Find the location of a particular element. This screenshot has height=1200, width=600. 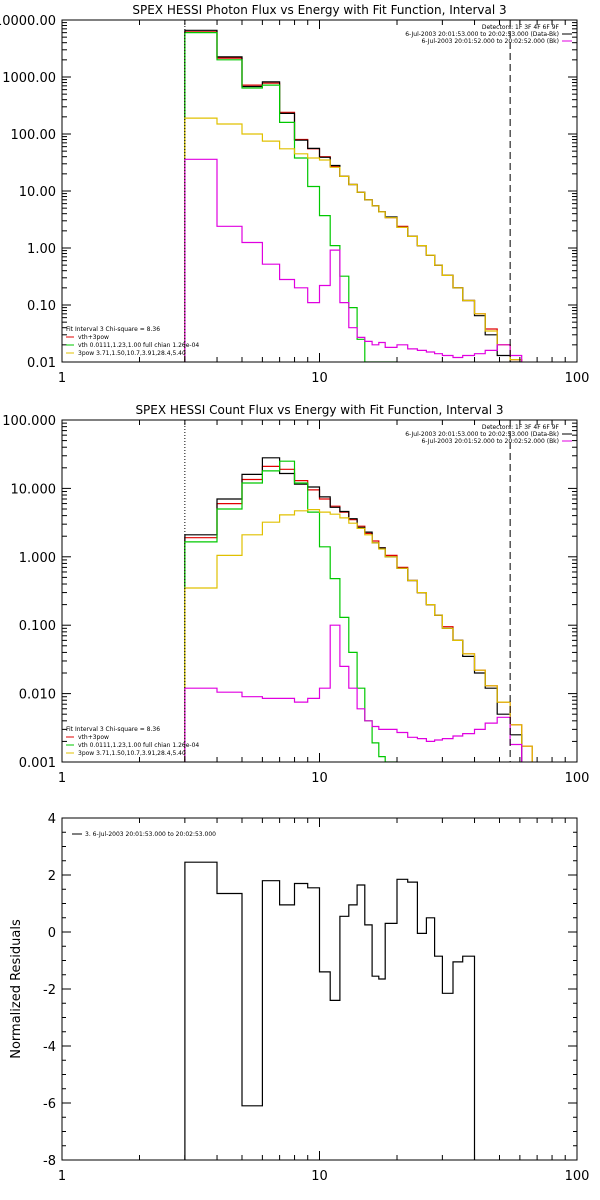

y-tick-label: 10000.00 is located at coordinates (28, 21).